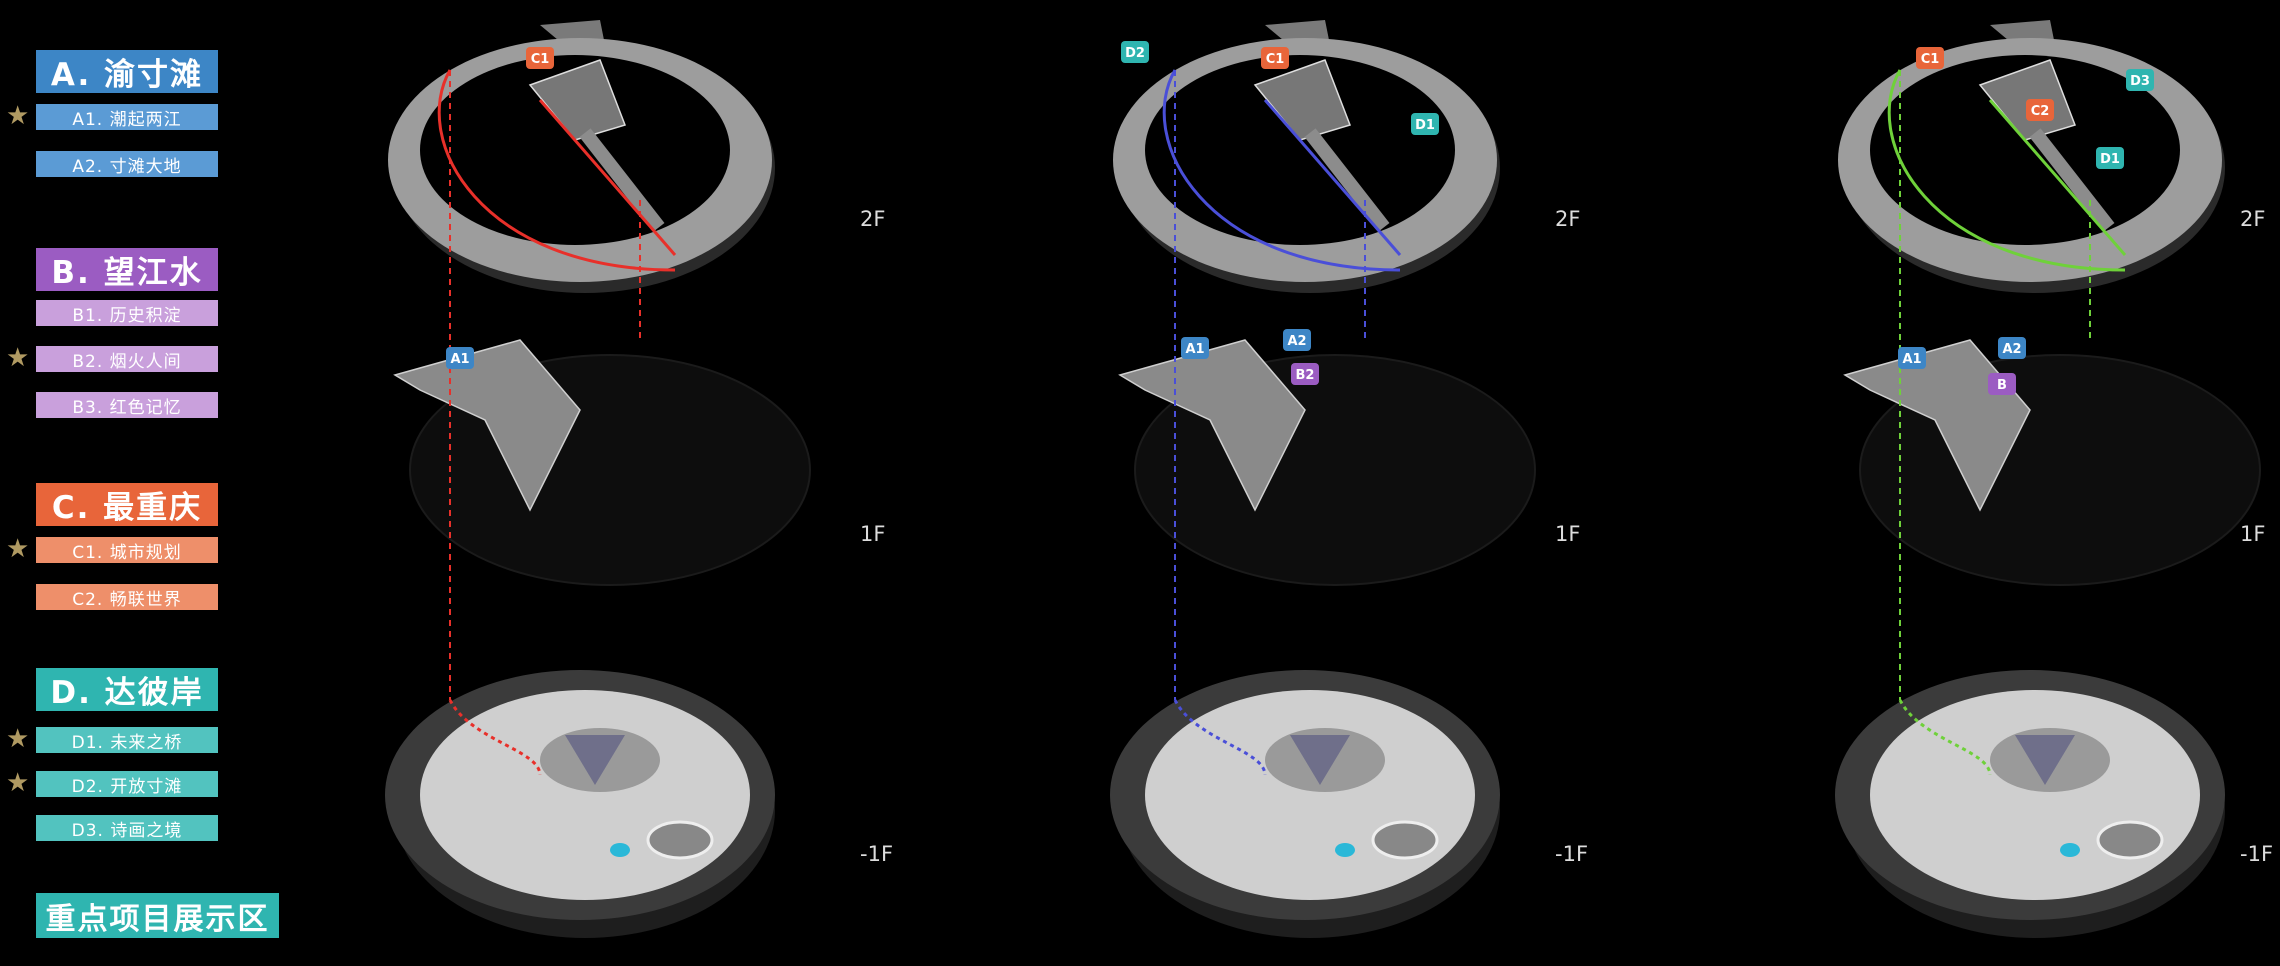 Image resolution: width=2280 pixels, height=966 pixels. Describe the element at coordinates (127, 828) in the screenshot. I see `item-d3-label: D3. 诗画之境` at that location.